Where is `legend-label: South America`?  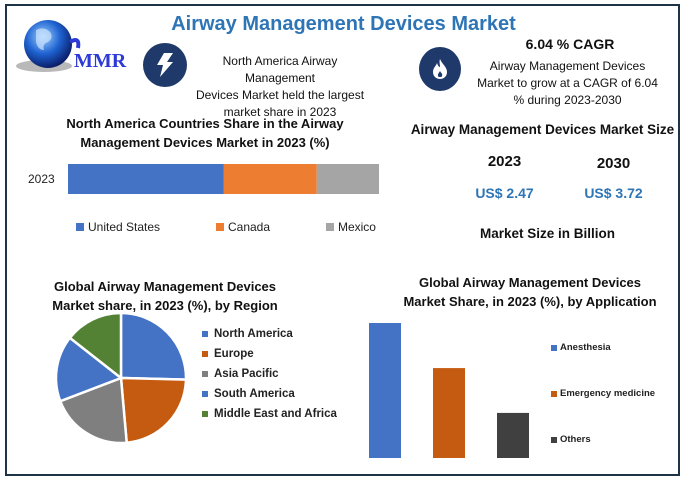
legend-label: South America is located at coordinates (254, 394).